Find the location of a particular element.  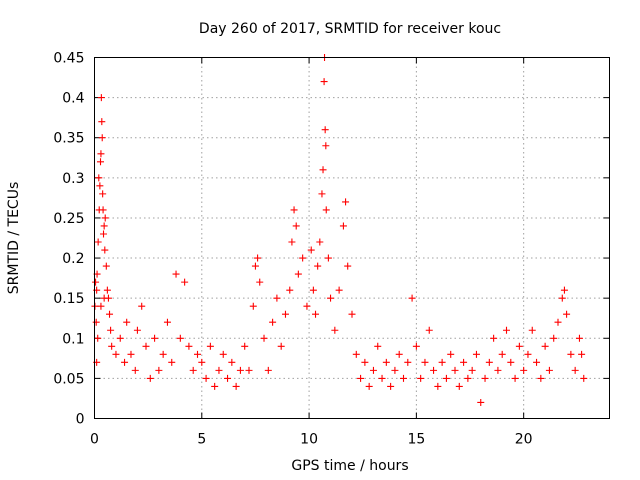

y-tick-label: 0 is located at coordinates (80, 420).